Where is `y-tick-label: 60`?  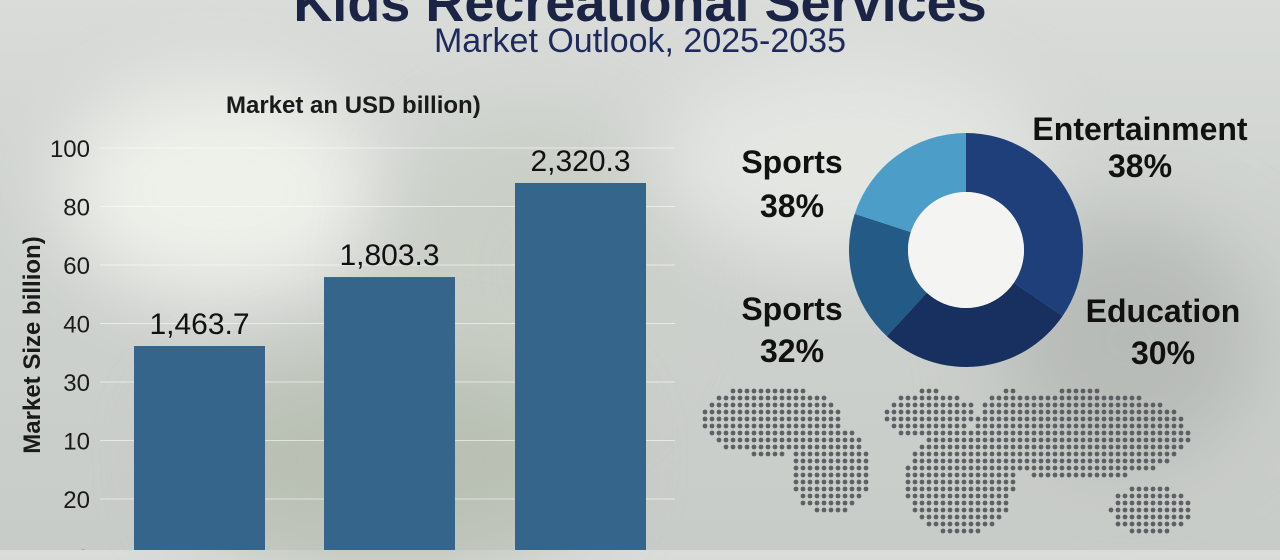
y-tick-label: 60 is located at coordinates (76, 266).